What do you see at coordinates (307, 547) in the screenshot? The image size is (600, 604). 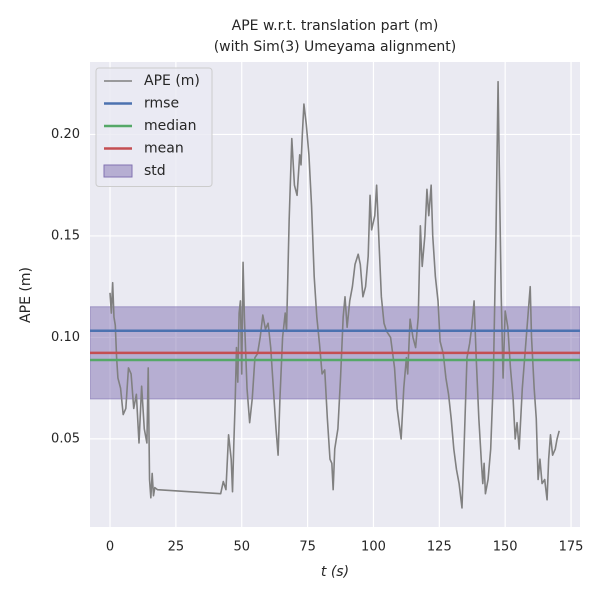 I see `x-tick-label: 75` at bounding box center [307, 547].